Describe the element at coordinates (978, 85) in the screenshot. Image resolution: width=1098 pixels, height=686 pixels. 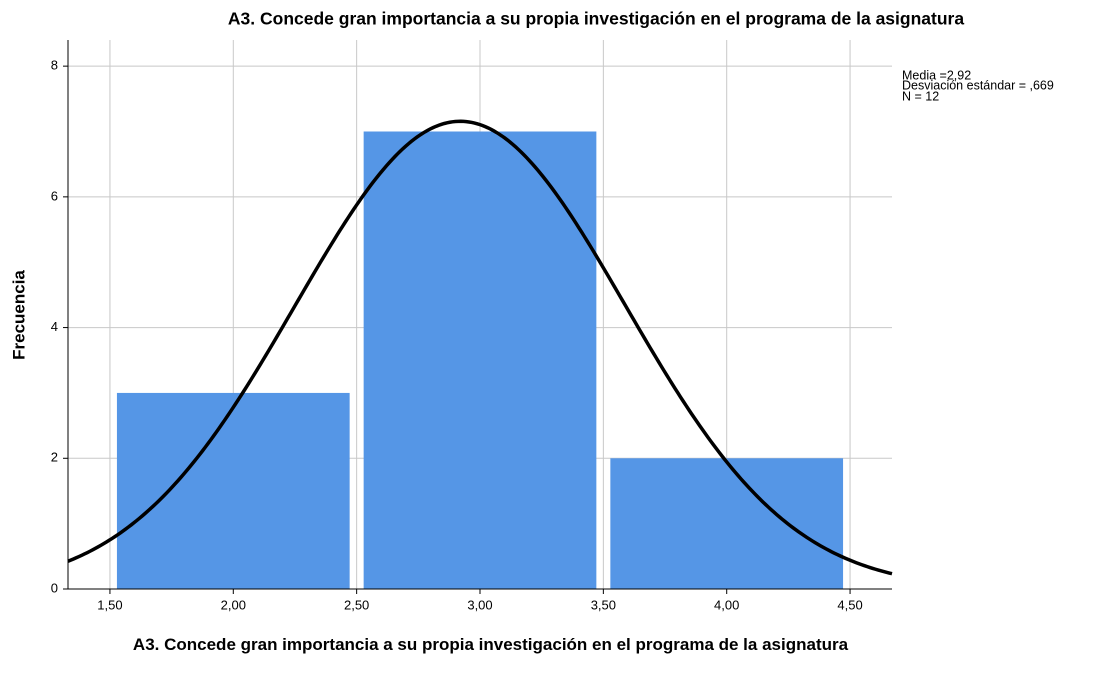
I see `stat-sd: Desviación estándar = ,669` at that location.